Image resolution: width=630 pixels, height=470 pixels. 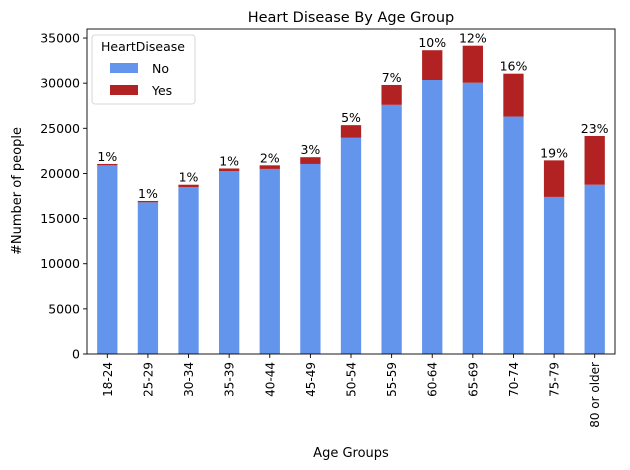 What do you see at coordinates (63, 196) in the screenshot?
I see `y-axis: 0 5000 10000 15000 20000 25000 30000 35000` at bounding box center [63, 196].